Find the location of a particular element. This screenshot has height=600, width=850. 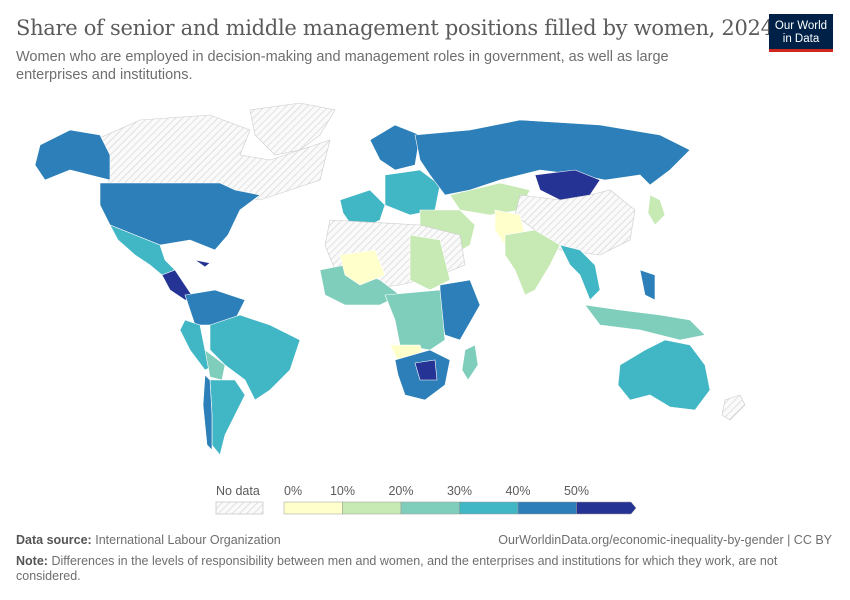

country-east-africa is located at coordinates (460, 310).